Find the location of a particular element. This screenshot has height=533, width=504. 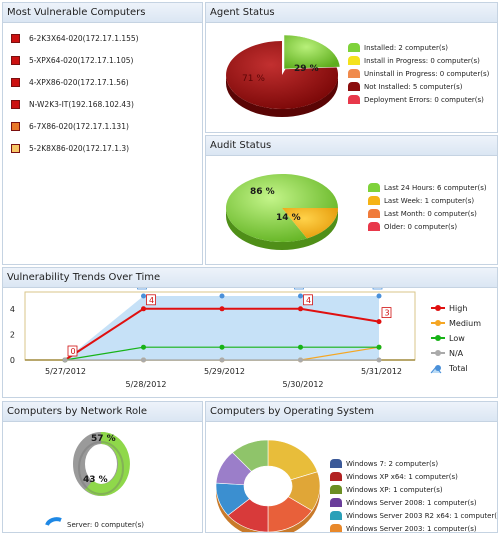

trend-legend-label: Low is located at coordinates (457, 338).